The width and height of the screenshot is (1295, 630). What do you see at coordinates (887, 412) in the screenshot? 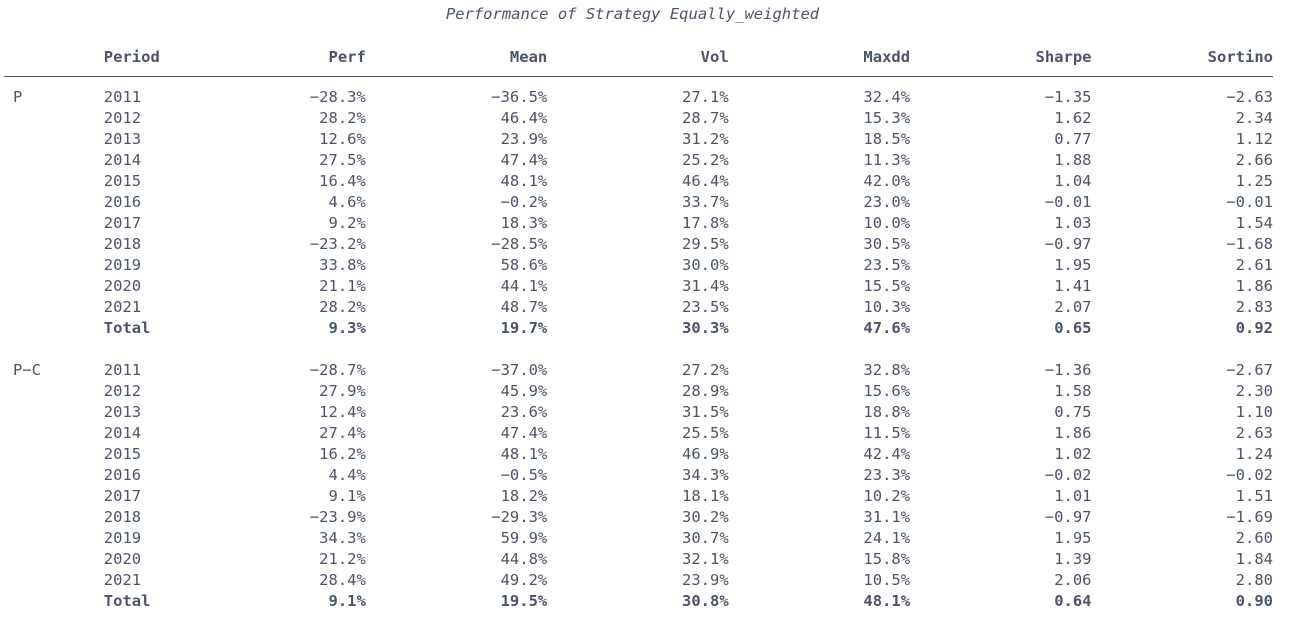
I see `cell-maxdd: 18.8%` at bounding box center [887, 412].